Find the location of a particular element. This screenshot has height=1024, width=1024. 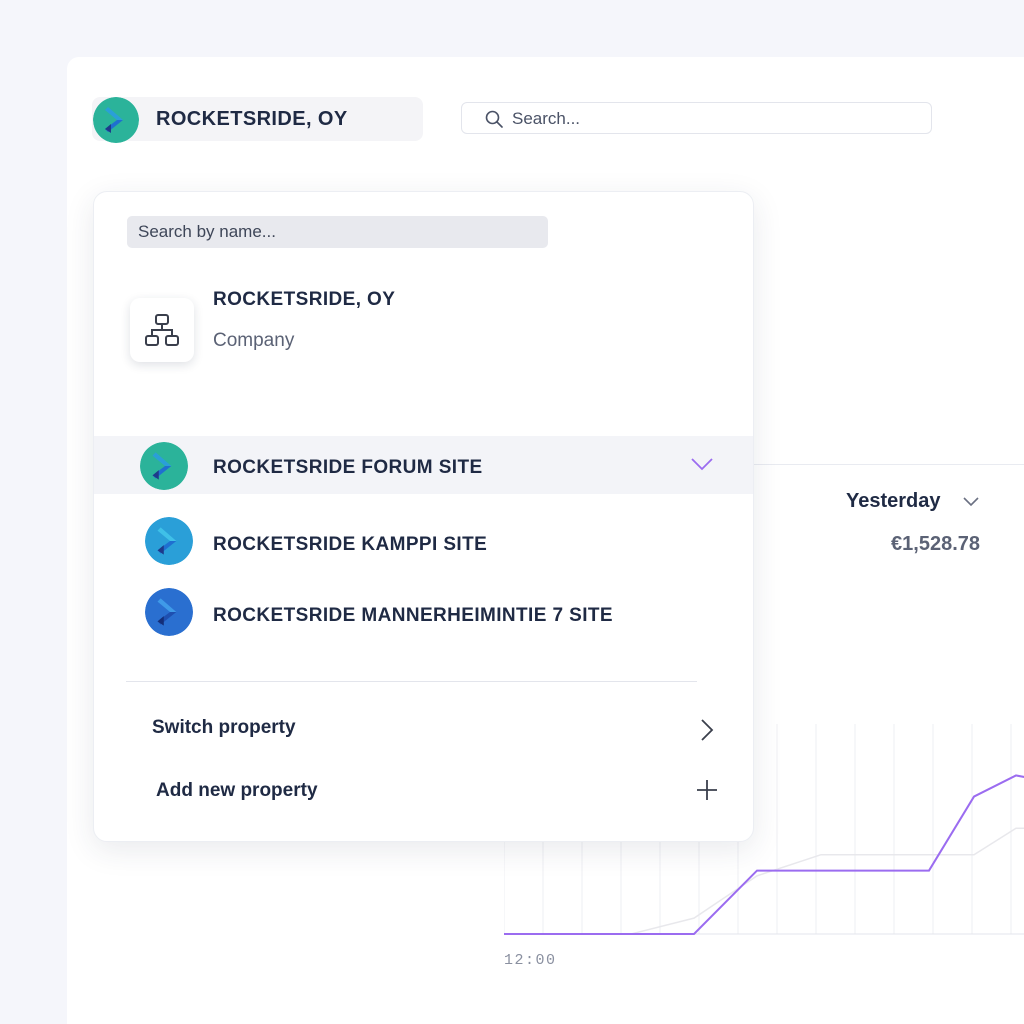

global-search-input is located at coordinates (712, 119).